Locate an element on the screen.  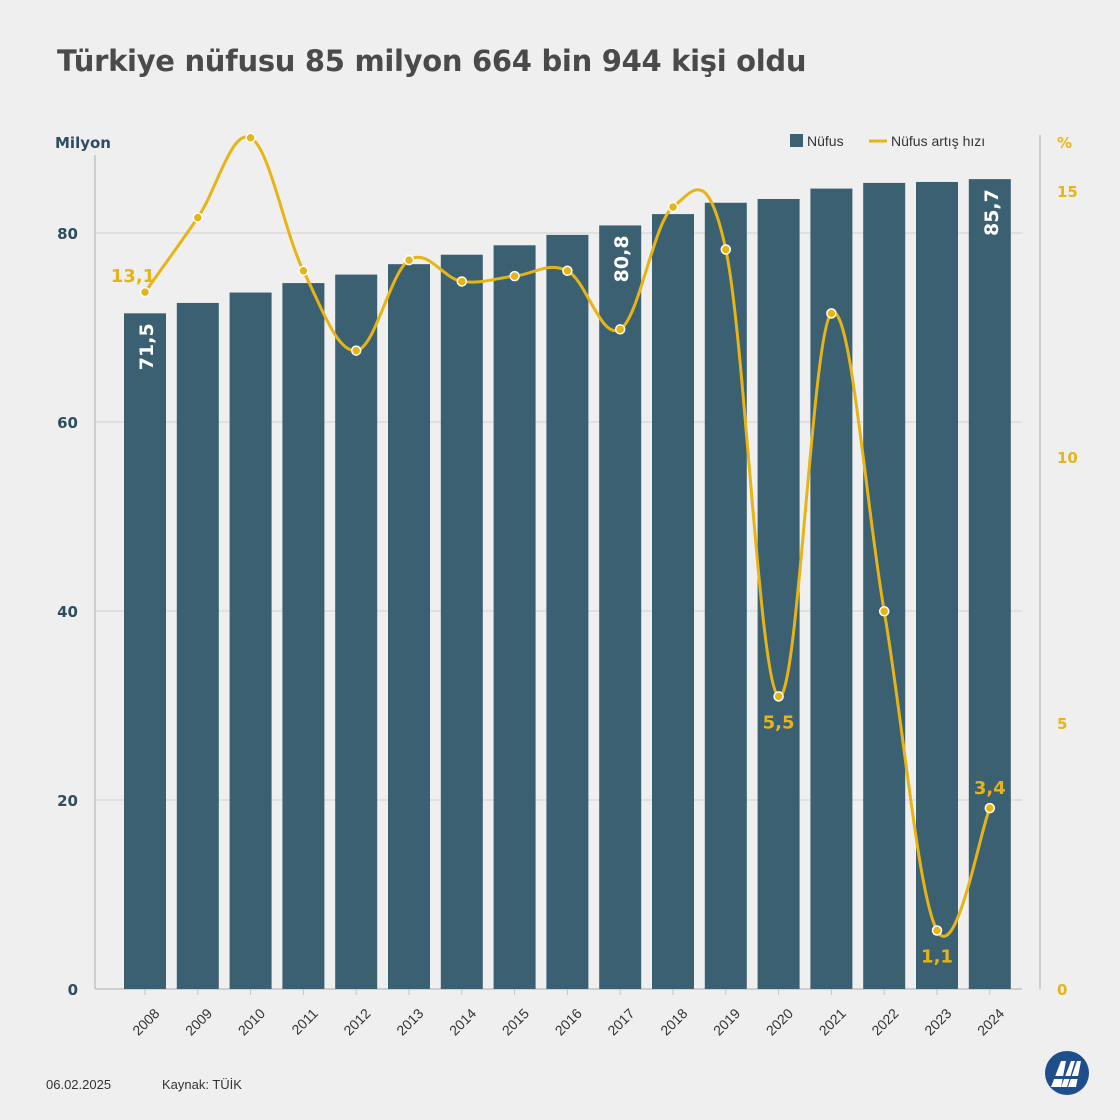
x-tick-label: 2018 is located at coordinates (673, 1021).